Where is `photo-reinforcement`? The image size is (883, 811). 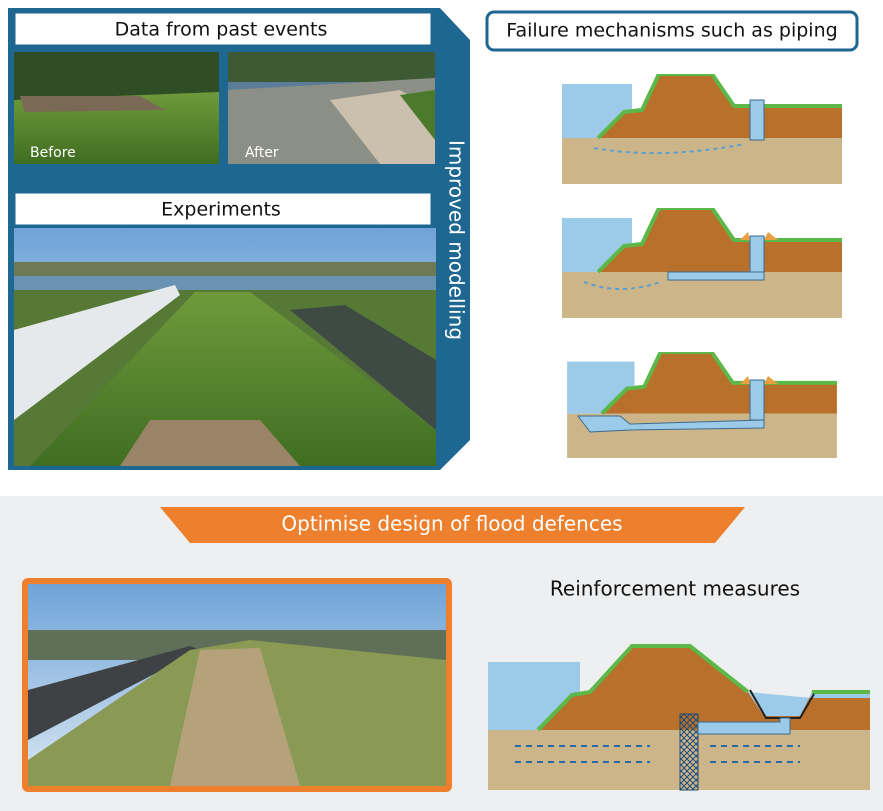
photo-reinforcement is located at coordinates (237, 685).